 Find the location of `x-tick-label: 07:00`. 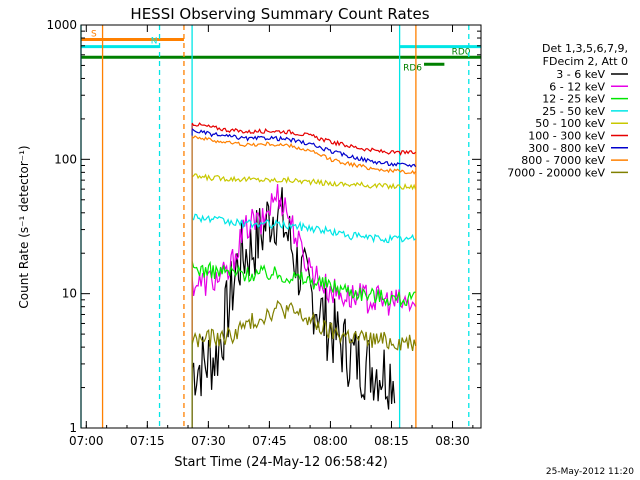

x-tick-label: 07:00 is located at coordinates (86, 441).